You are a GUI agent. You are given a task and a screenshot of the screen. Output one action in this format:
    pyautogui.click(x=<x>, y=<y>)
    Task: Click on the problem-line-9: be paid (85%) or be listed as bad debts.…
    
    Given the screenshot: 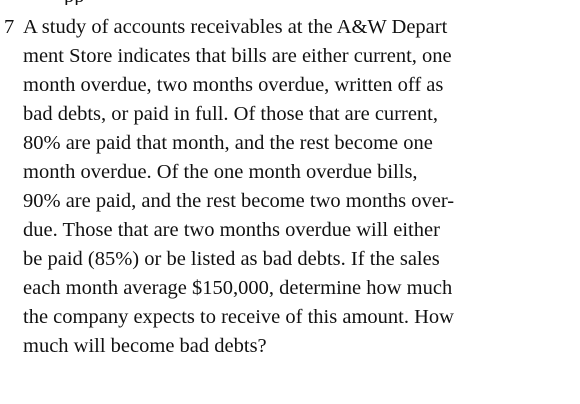 What is the action you would take?
    pyautogui.click(x=231, y=259)
    